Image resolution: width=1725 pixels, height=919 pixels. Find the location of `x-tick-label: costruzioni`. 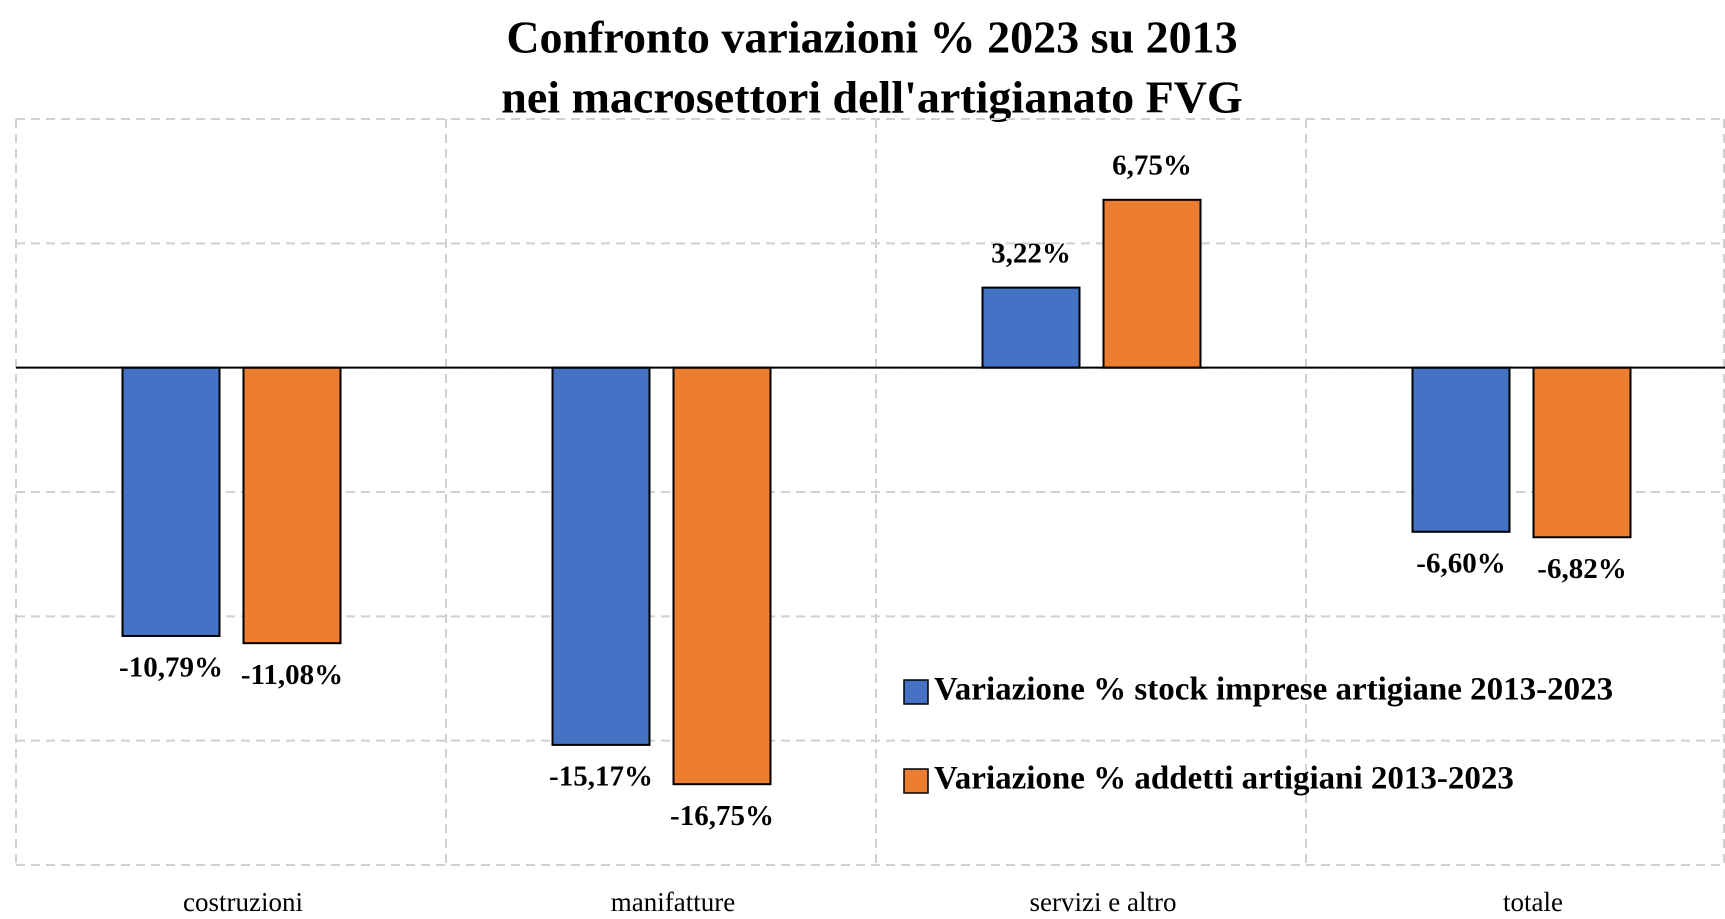

x-tick-label: costruzioni is located at coordinates (243, 902).